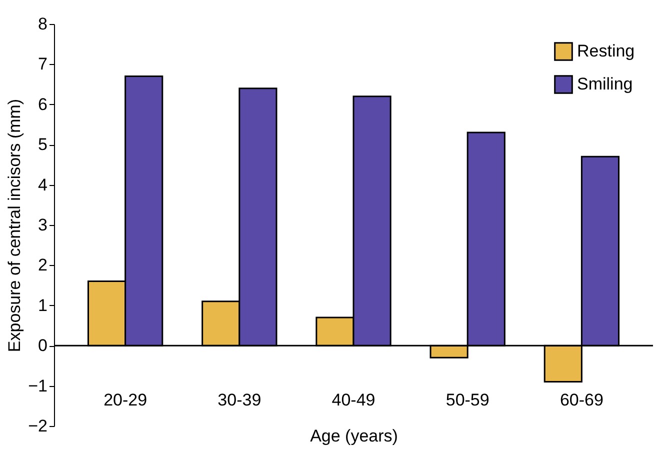  What do you see at coordinates (14, 225) in the screenshot?
I see `y-axis-title: Exposure of central incisors (mm)` at bounding box center [14, 225].